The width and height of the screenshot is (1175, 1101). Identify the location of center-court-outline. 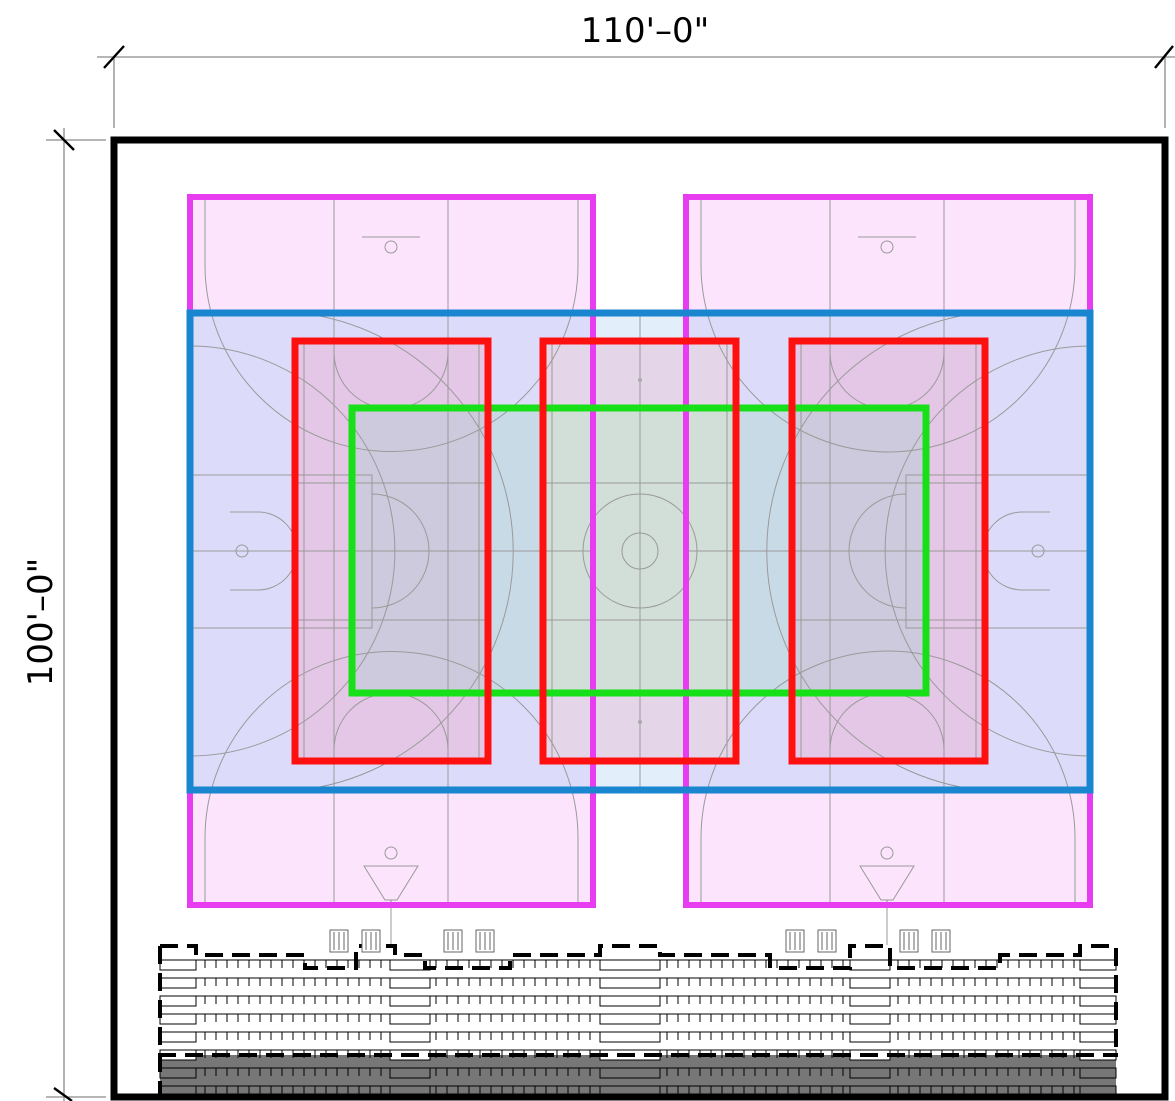
(639, 550).